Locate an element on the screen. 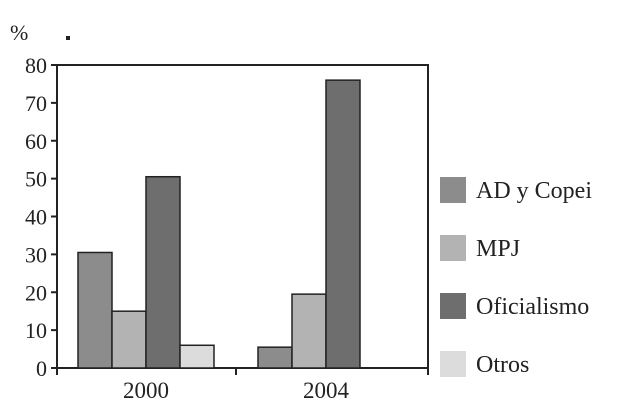  y-tick-label: 10 is located at coordinates (36, 330).